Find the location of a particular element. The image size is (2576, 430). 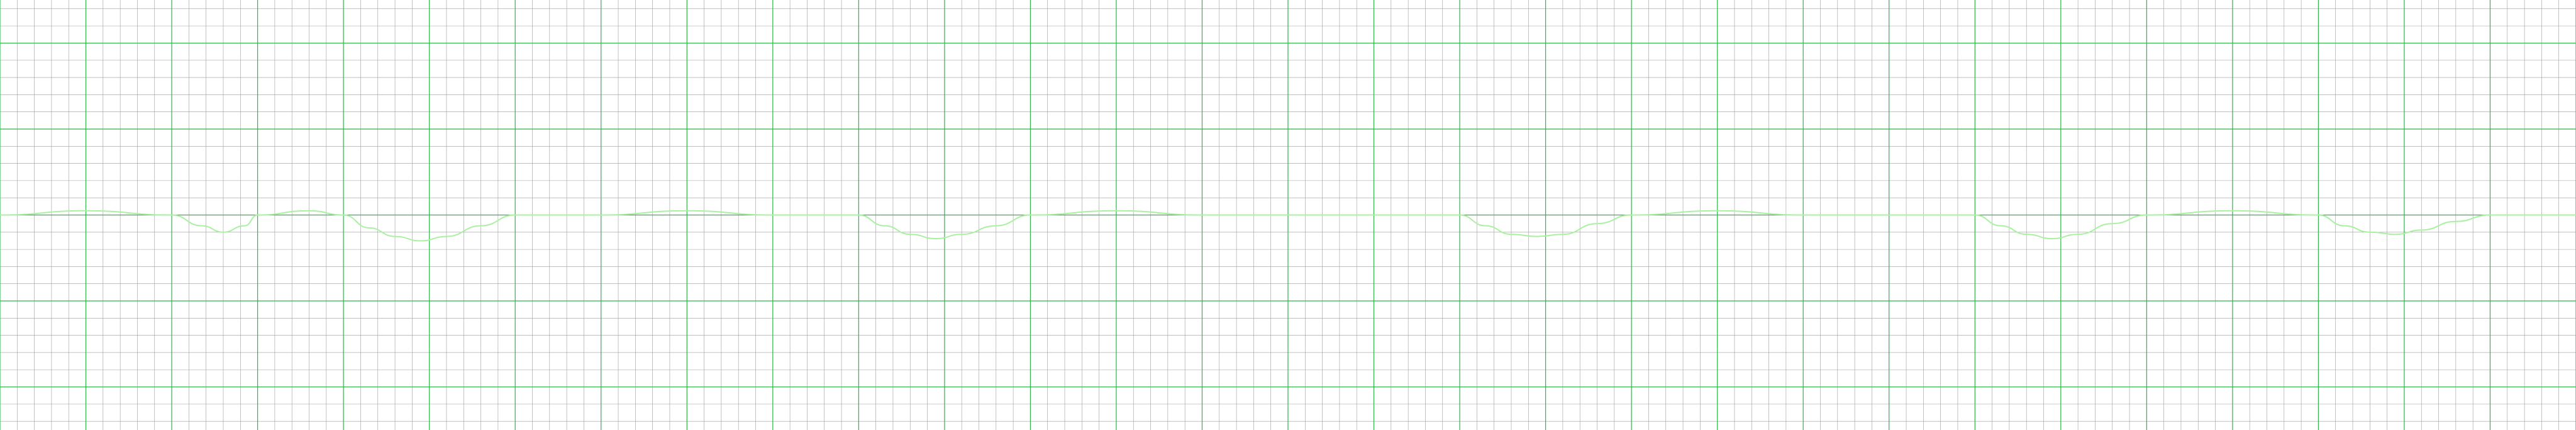

ecg-trace-line is located at coordinates (1288, 226).